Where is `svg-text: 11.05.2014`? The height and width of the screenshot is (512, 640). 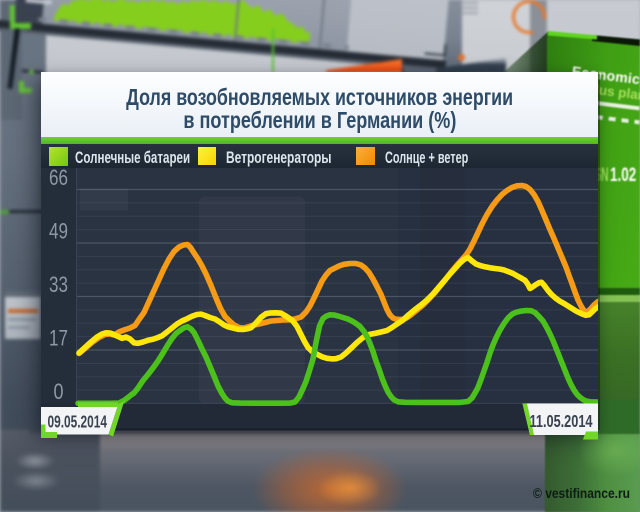
svg-text: 11.05.2014 is located at coordinates (561, 421).